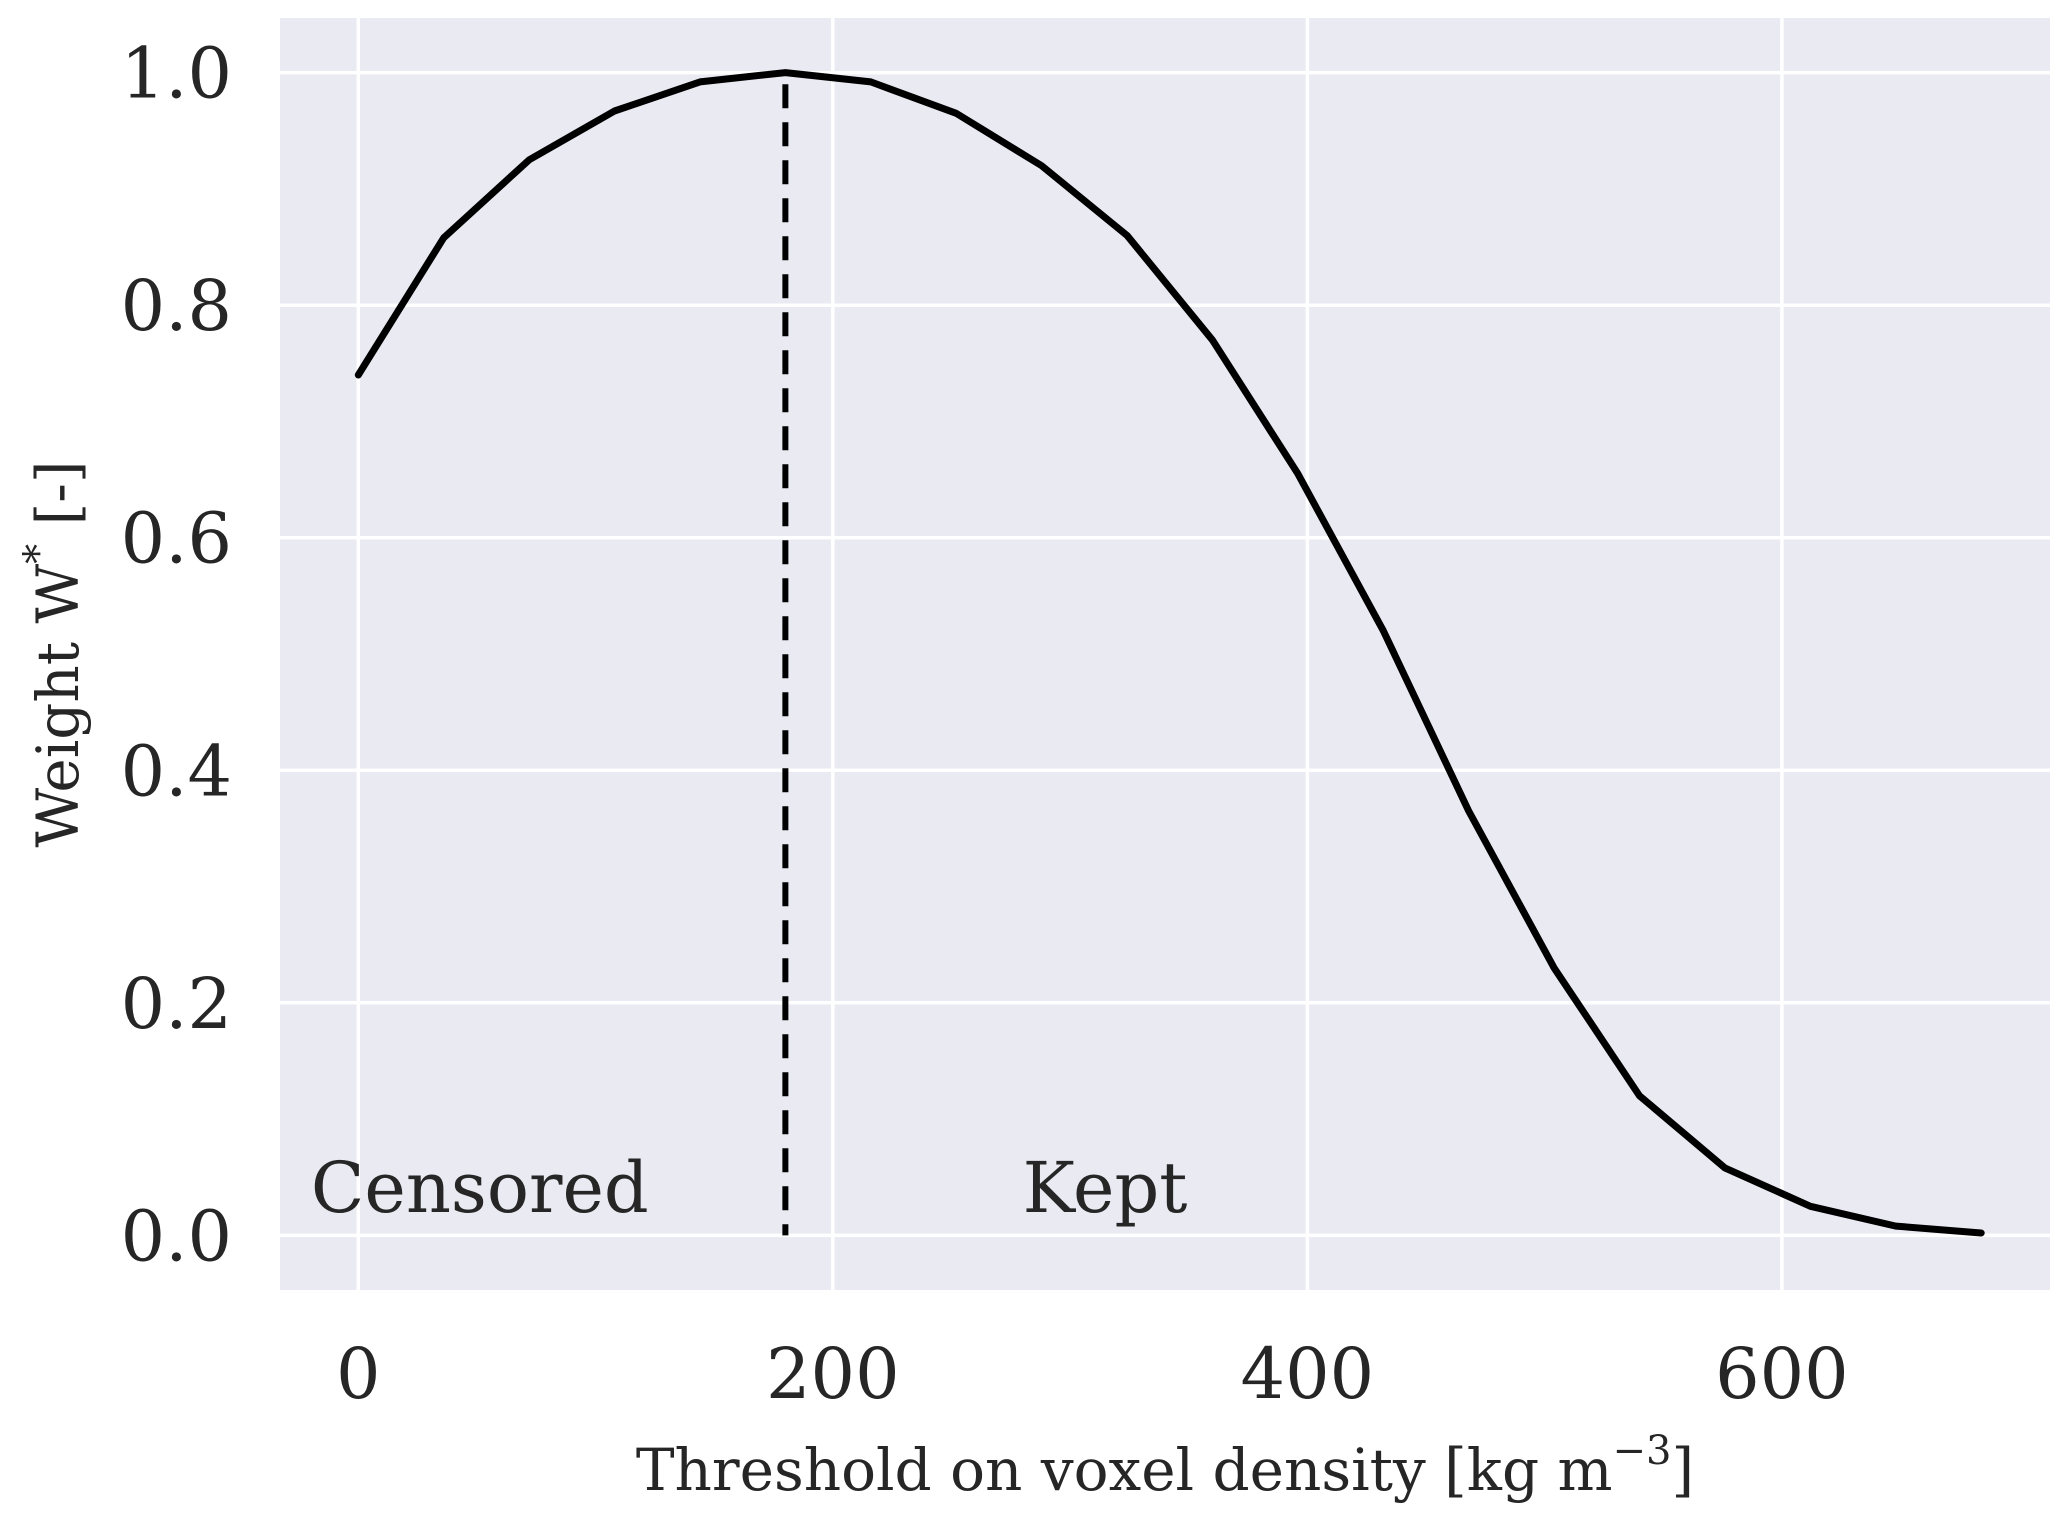 This screenshot has height=1521, width=2067. I want to click on y-tick-label: 0.4, so click(176, 771).